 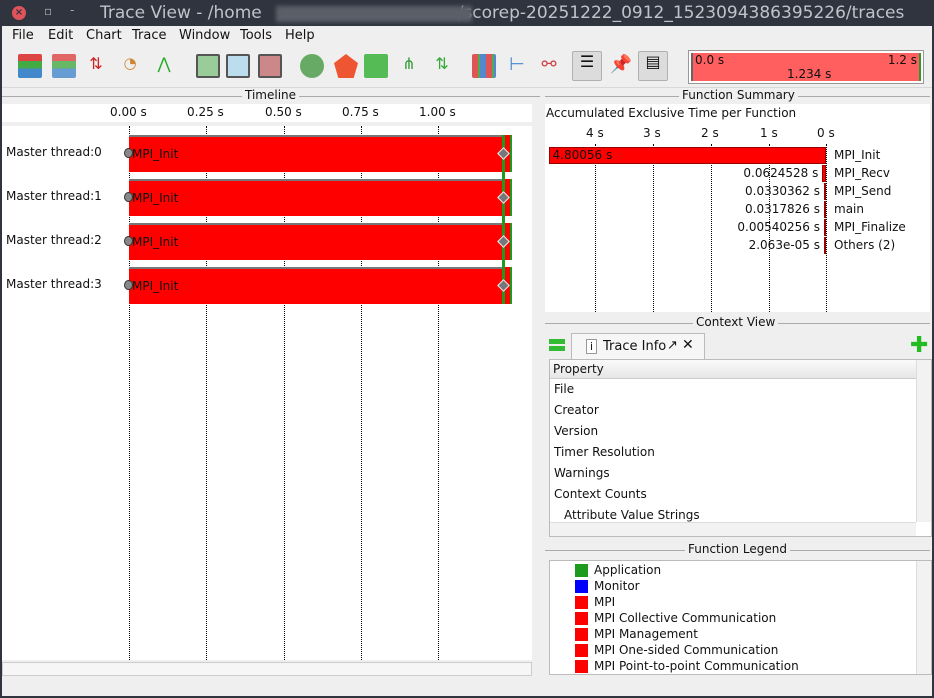 I want to click on menu-file: File, so click(x=23, y=35).